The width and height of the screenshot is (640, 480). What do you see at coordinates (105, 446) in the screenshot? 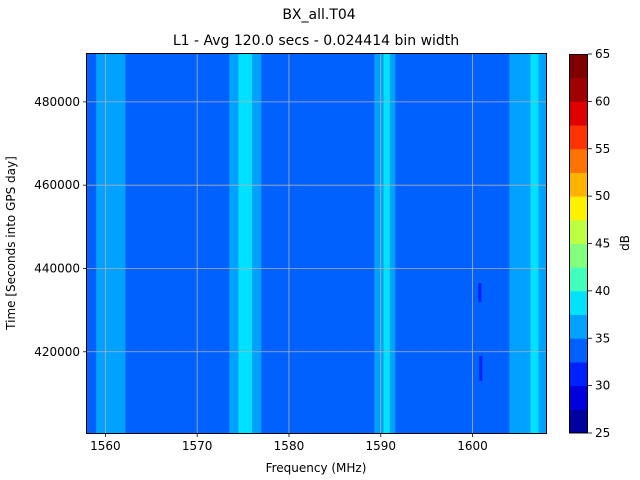
I see `x-tick-label: 1560` at bounding box center [105, 446].